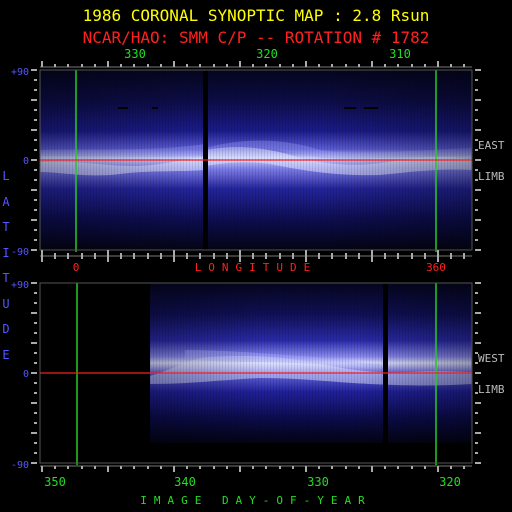 The image size is (512, 512). Describe the element at coordinates (256, 486) in the screenshot. I see `day-of-year-axis: 350 340 330 320 IMAGE DAY-OF-YEAR` at that location.